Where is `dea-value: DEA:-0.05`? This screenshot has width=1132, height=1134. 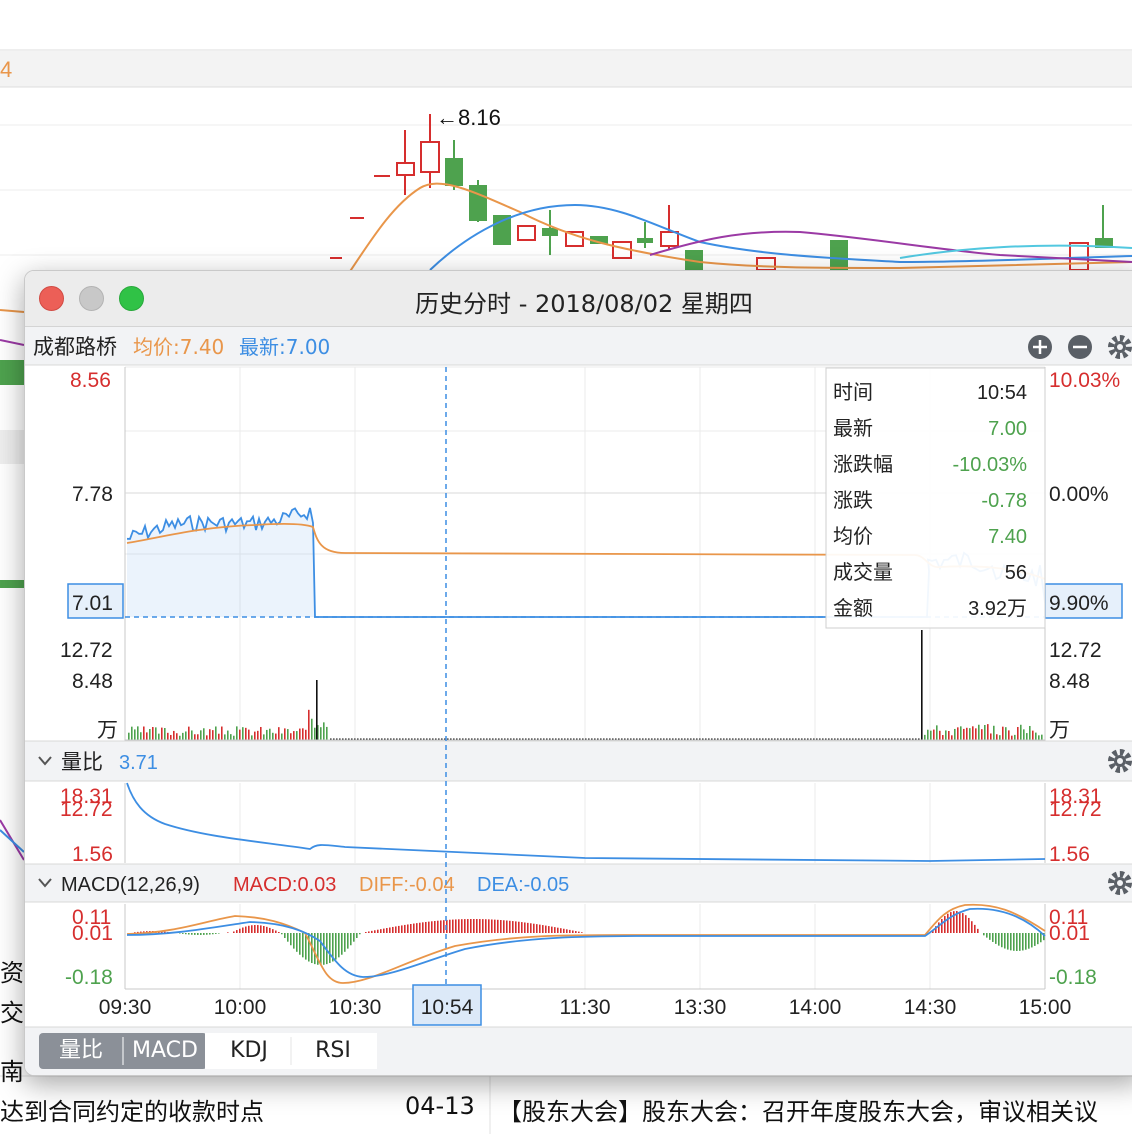 dea-value: DEA:-0.05 is located at coordinates (523, 885).